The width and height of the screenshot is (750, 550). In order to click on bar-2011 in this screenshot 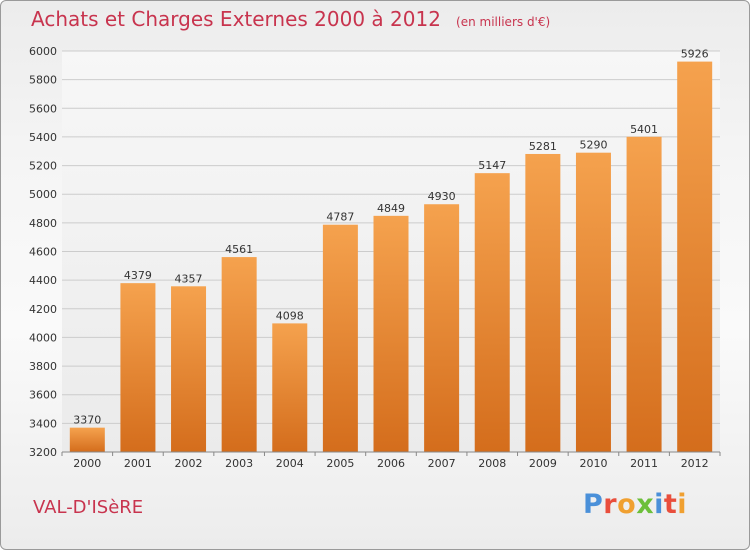, I will do `click(644, 294)`.